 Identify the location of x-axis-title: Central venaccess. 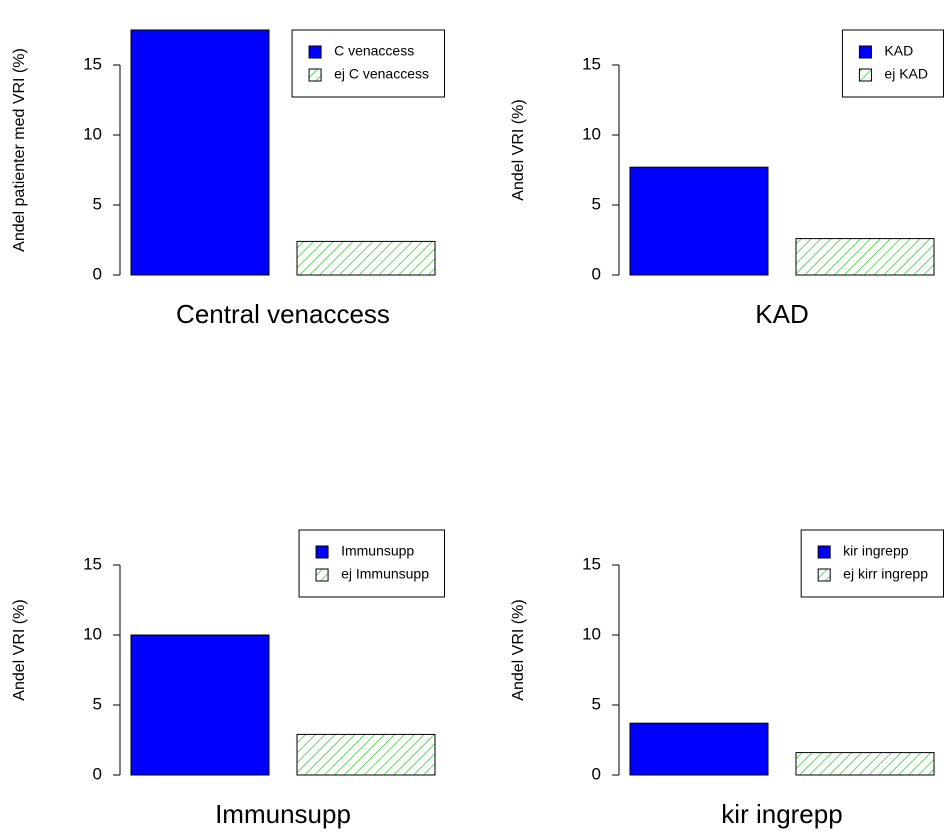
(283, 314).